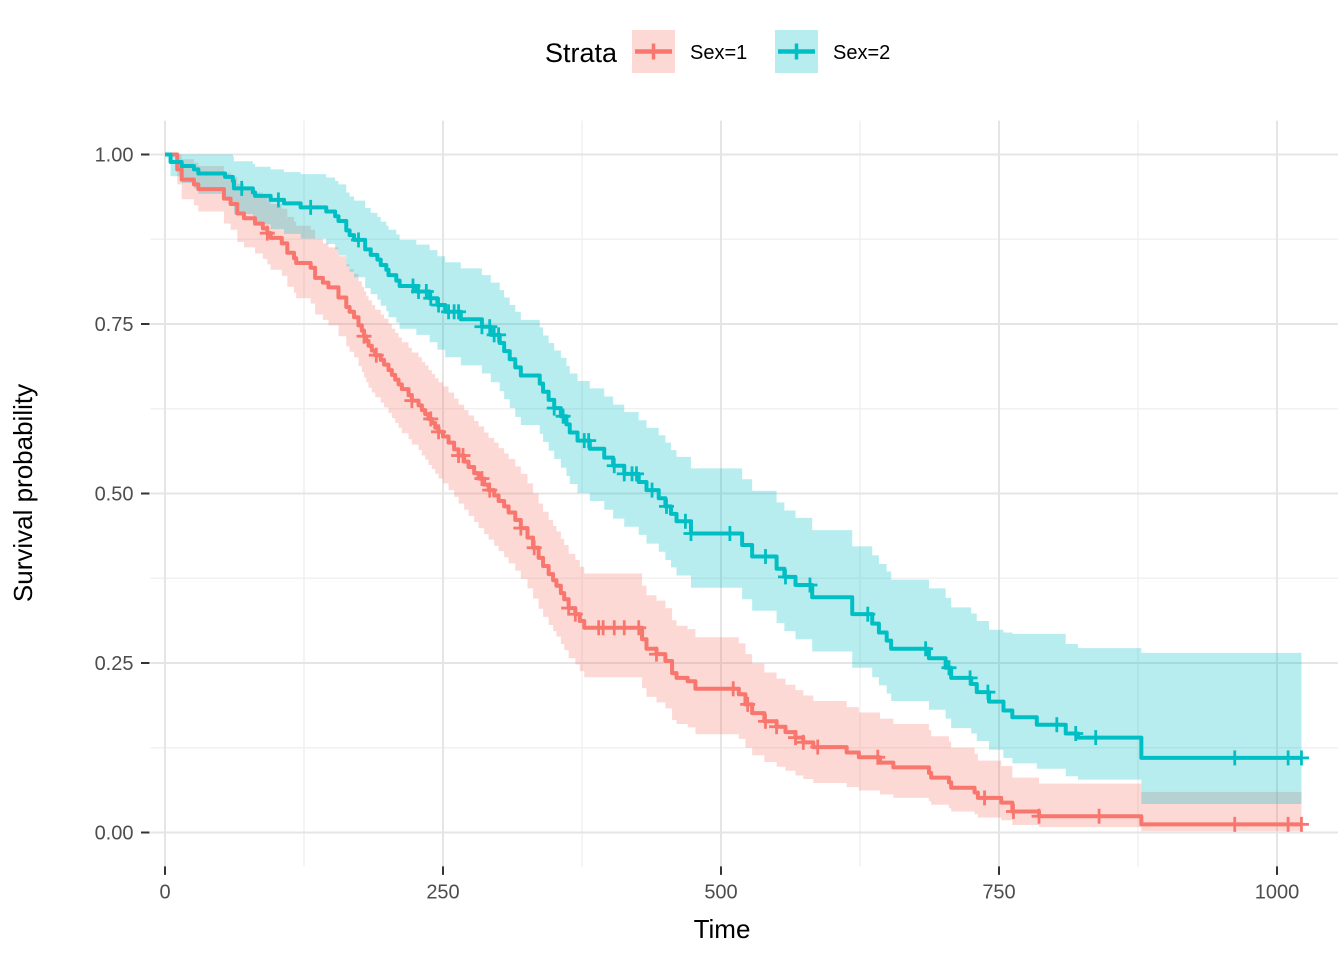 Image resolution: width=1344 pixels, height=960 pixels. Describe the element at coordinates (861, 53) in the screenshot. I see `legend-label-sex2: Sex=2` at that location.